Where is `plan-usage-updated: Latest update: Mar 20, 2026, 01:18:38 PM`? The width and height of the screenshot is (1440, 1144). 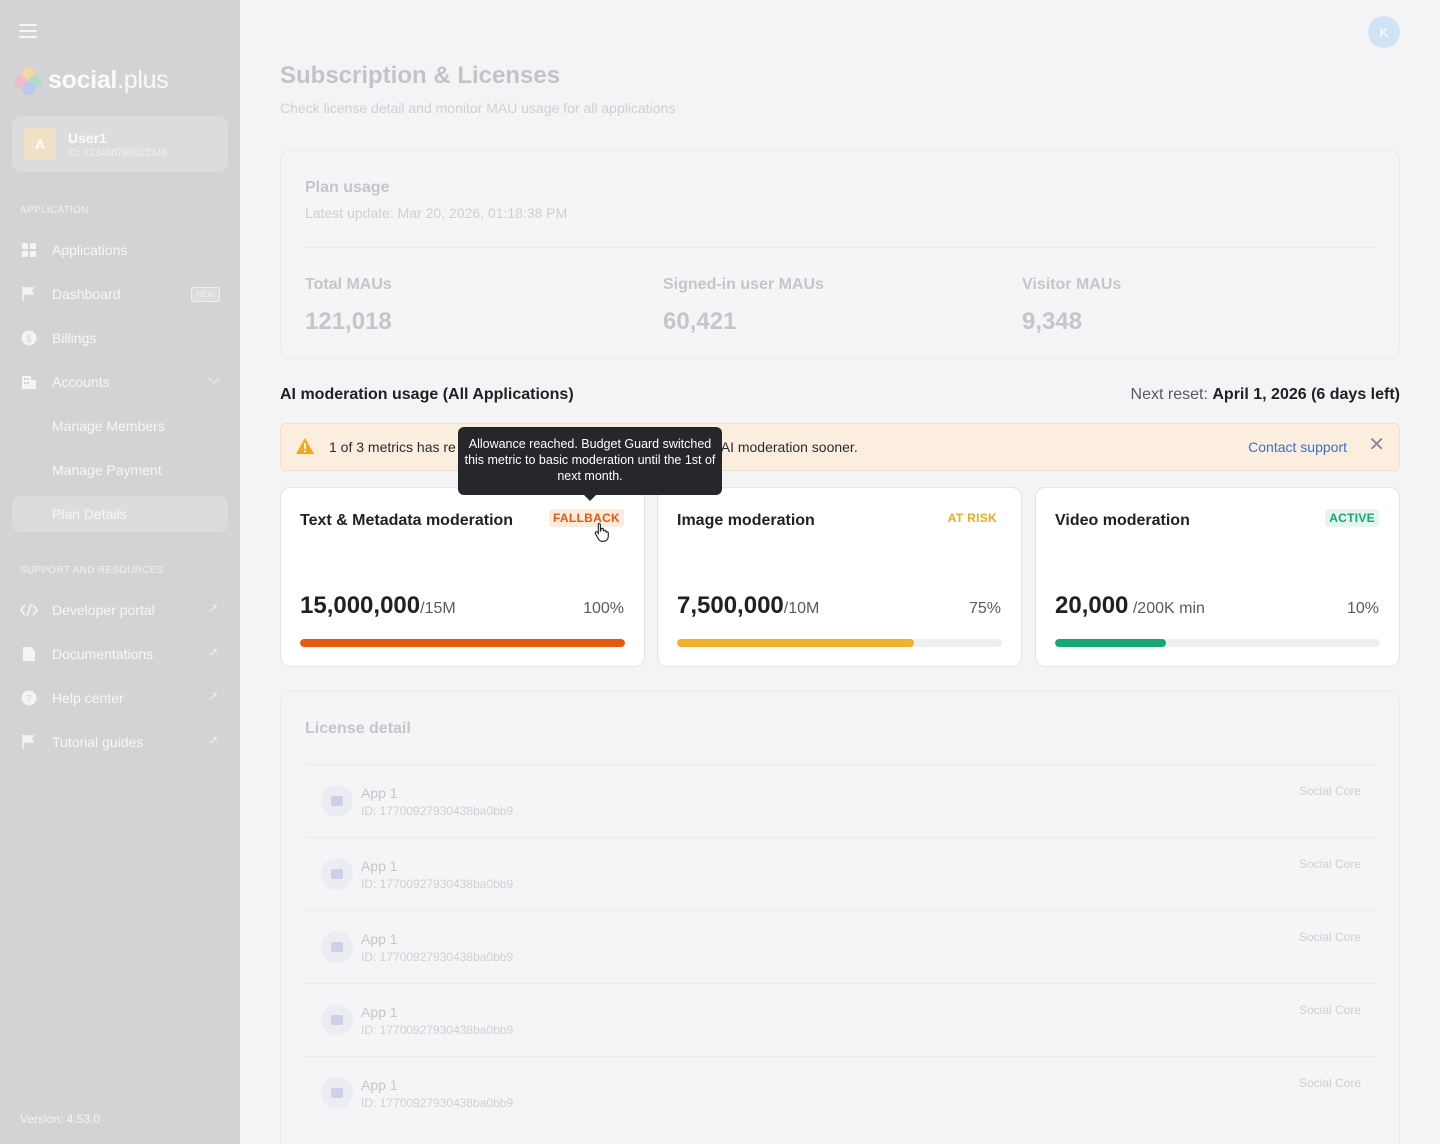 plan-usage-updated: Latest update: Mar 20, 2026, 01:18:38 PM is located at coordinates (436, 213).